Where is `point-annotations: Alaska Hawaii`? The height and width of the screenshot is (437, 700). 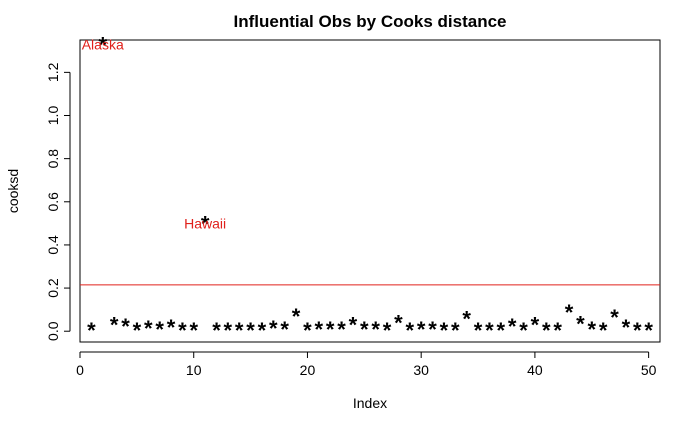
point-annotations: Alaska Hawaii is located at coordinates (154, 133).